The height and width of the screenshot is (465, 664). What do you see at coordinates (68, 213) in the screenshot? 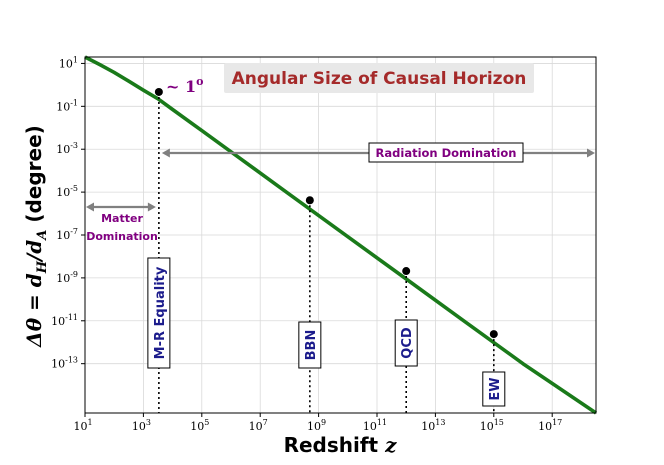
I see `y-ticks: 10¹ 10⁻¹ 10⁻³ 10⁻⁵ 10⁻⁷ 10⁻⁹ 10⁻¹¹ 10⁻¹³` at bounding box center [68, 213].